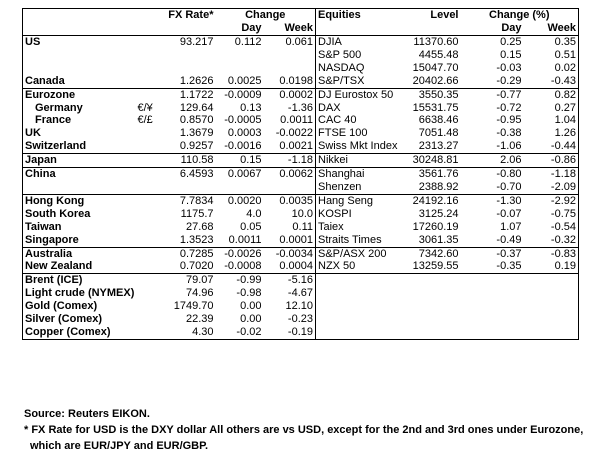 This screenshot has width=600, height=465. Describe the element at coordinates (79, 253) in the screenshot. I see `cell-country: Australia` at that location.